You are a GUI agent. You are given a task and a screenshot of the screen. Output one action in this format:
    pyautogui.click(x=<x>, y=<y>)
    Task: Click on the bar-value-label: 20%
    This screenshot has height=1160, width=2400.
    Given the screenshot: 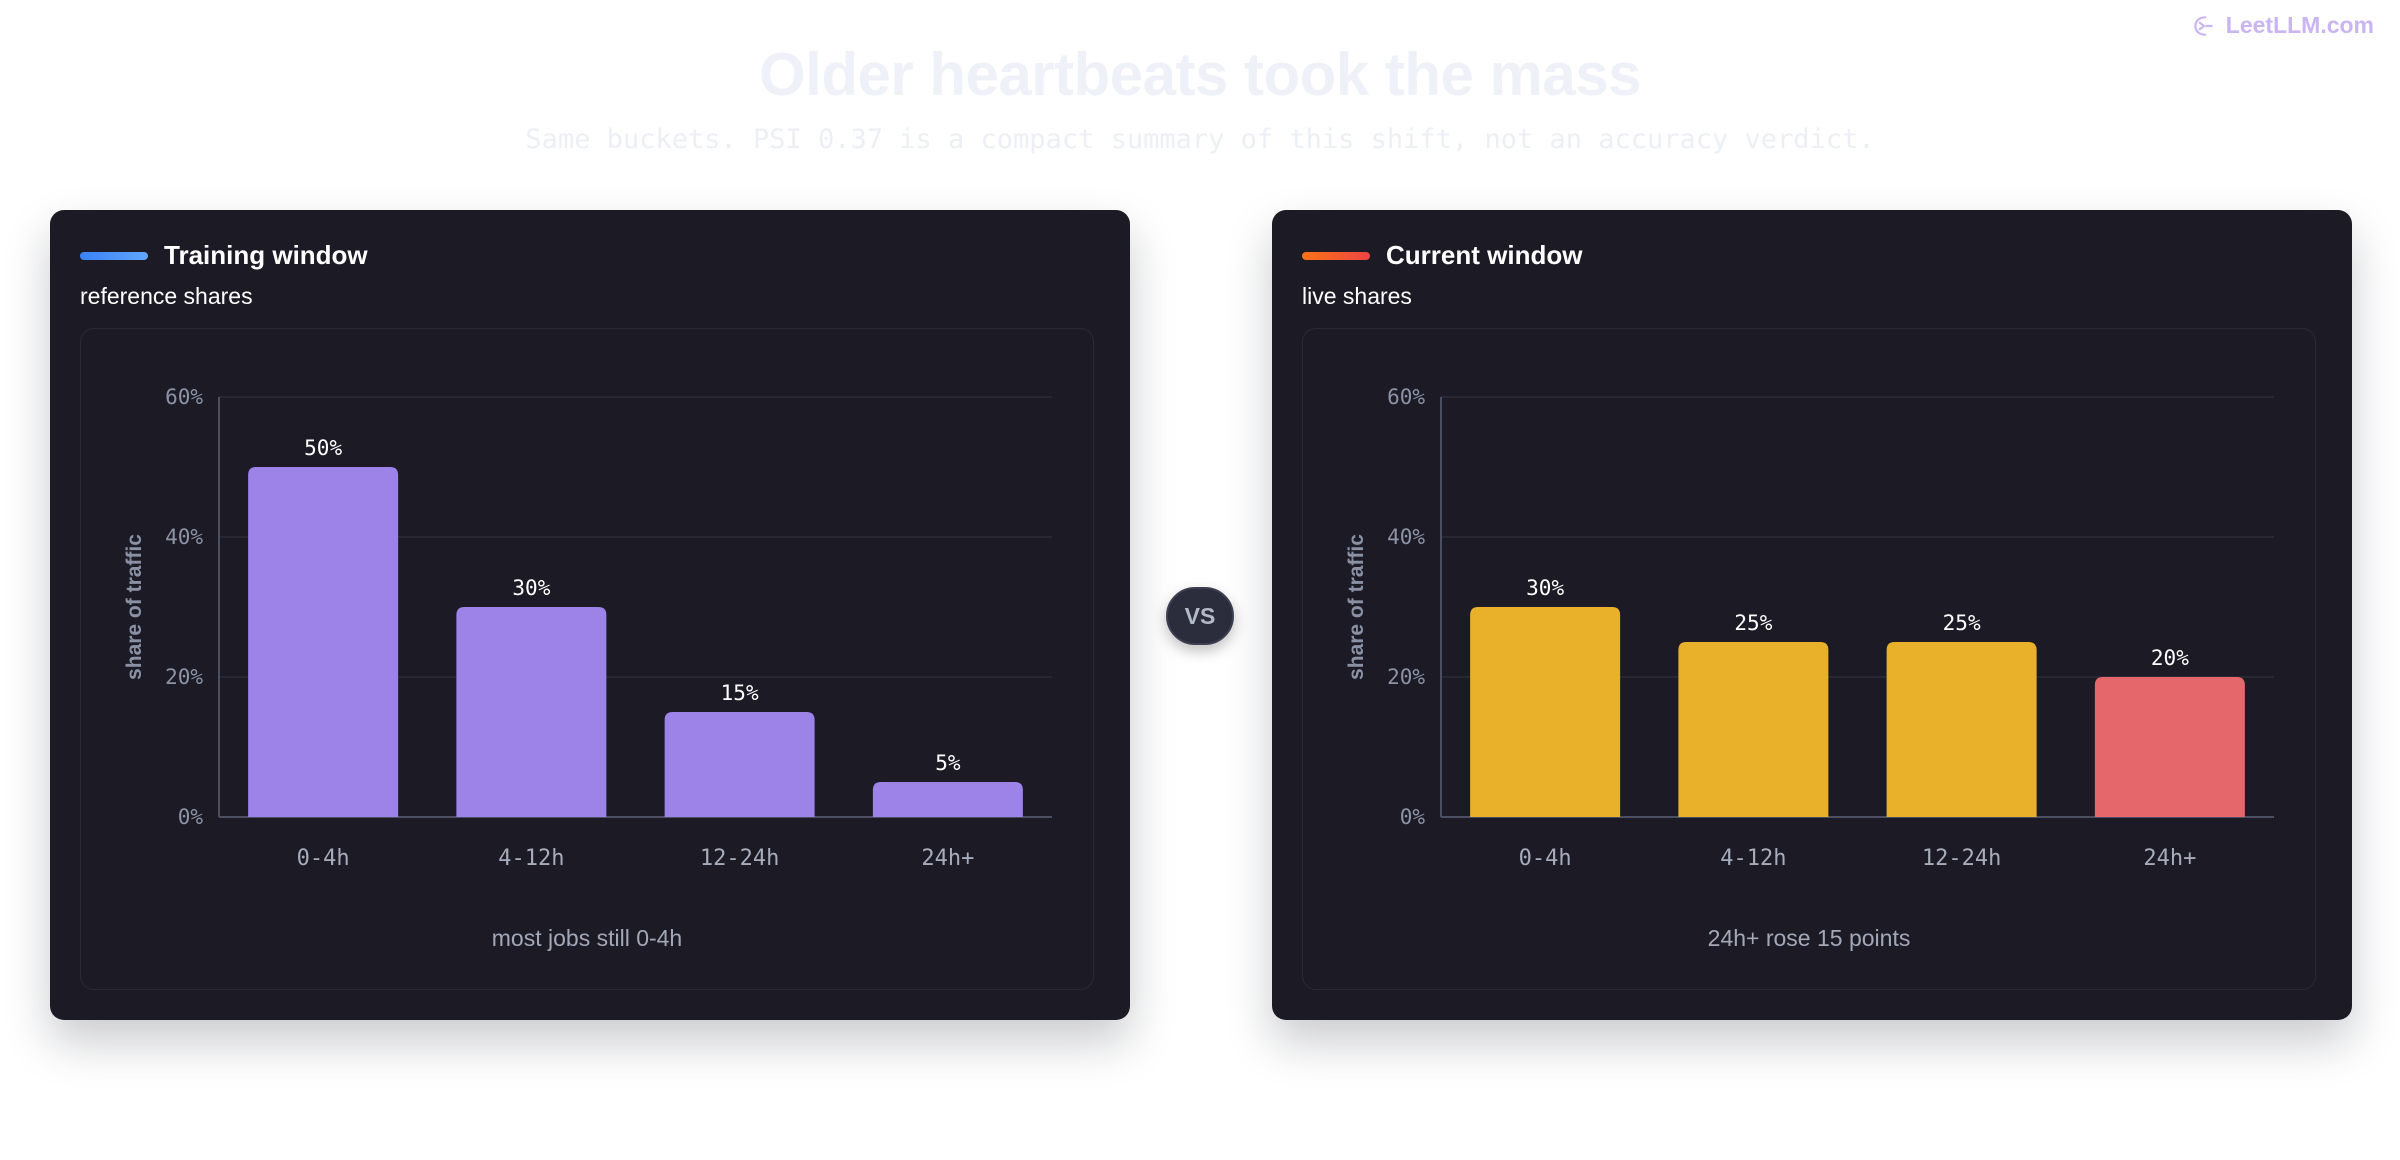 What is the action you would take?
    pyautogui.click(x=2170, y=658)
    